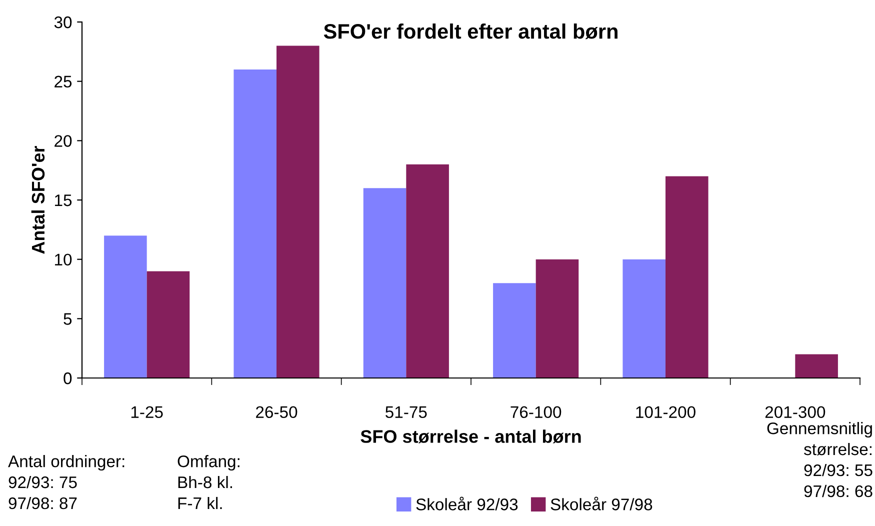 This screenshot has width=875, height=526. Describe the element at coordinates (63, 200) in the screenshot. I see `y-tick-label: 15` at that location.